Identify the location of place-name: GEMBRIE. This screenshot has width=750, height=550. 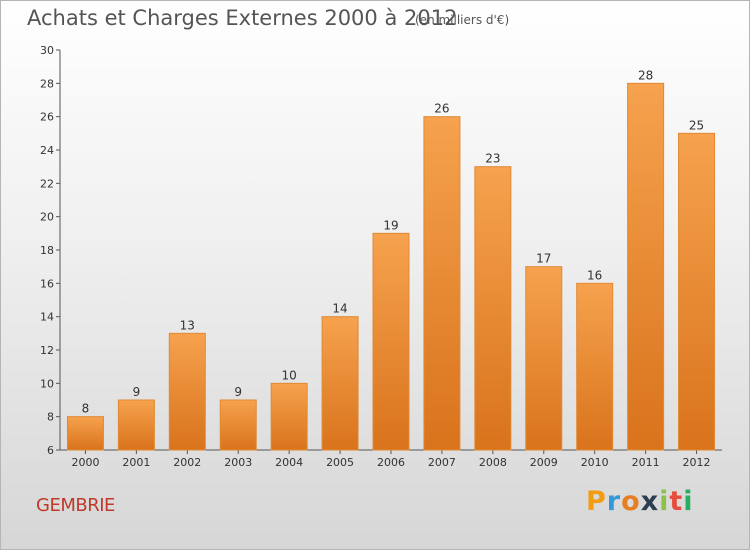
(75, 505).